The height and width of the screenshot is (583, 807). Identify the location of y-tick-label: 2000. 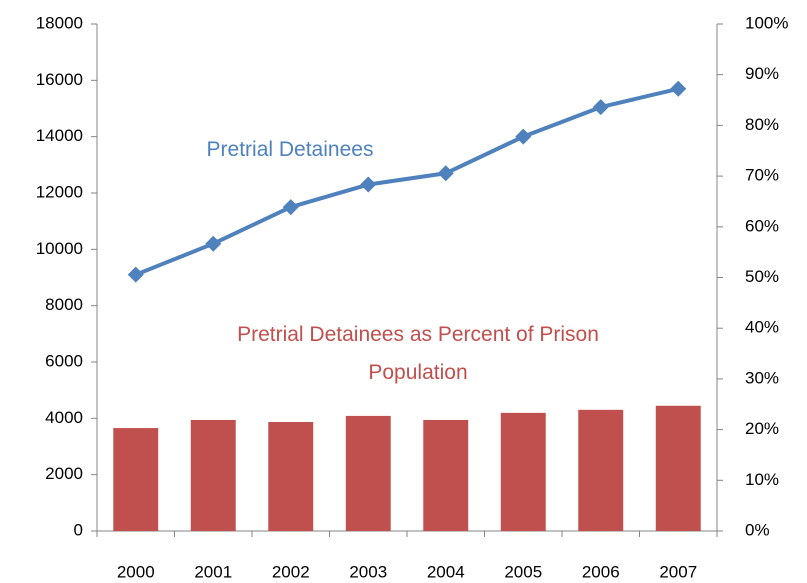
(64, 473).